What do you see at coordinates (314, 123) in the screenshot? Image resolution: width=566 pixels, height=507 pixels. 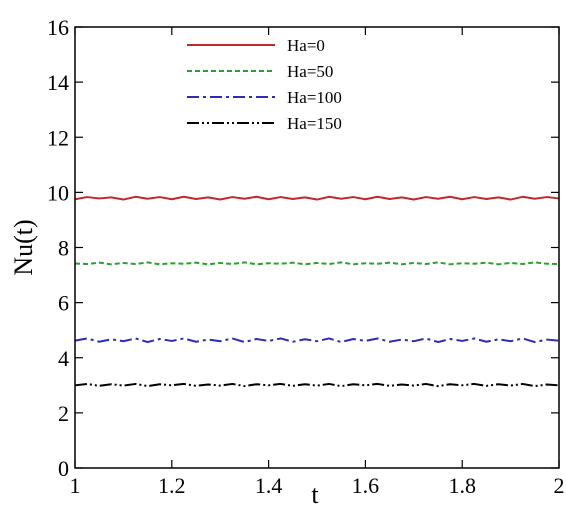 I see `legend-label-4: Ha=150` at bounding box center [314, 123].